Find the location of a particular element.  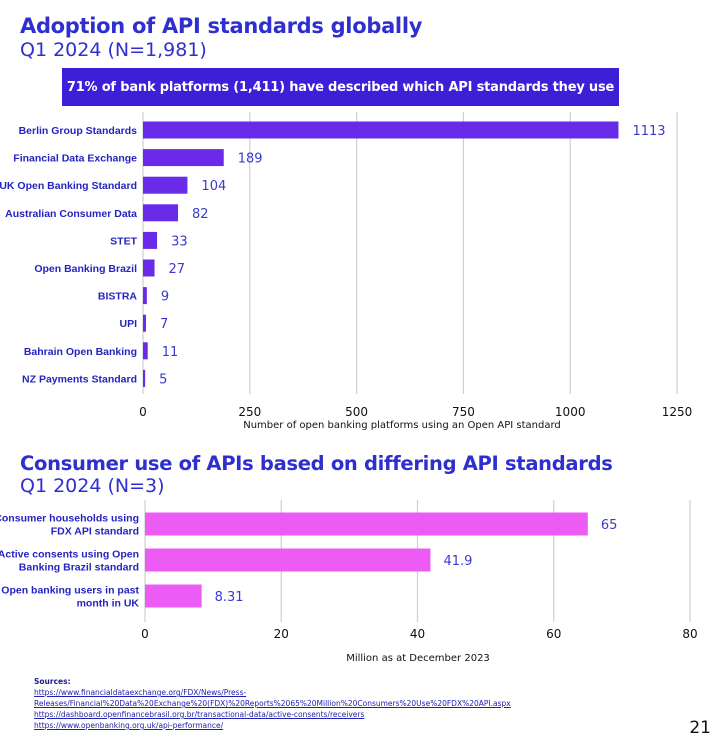

category-label: Open banking users in past is located at coordinates (70, 591).